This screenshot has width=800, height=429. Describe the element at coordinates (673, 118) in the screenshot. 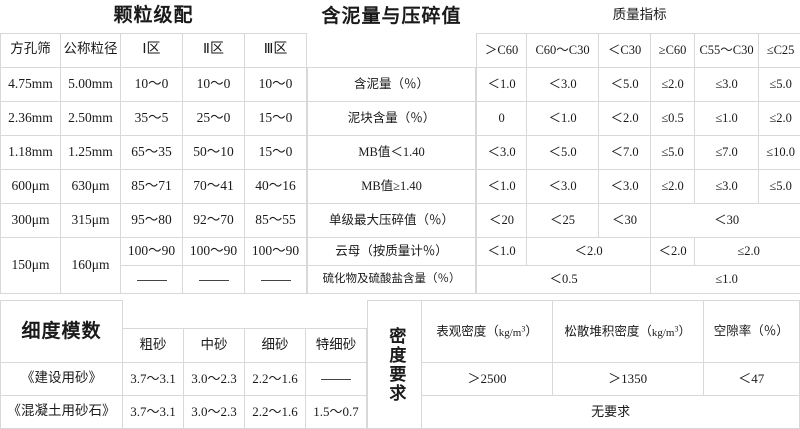

I see `quality-cell: ≤0.5` at that location.